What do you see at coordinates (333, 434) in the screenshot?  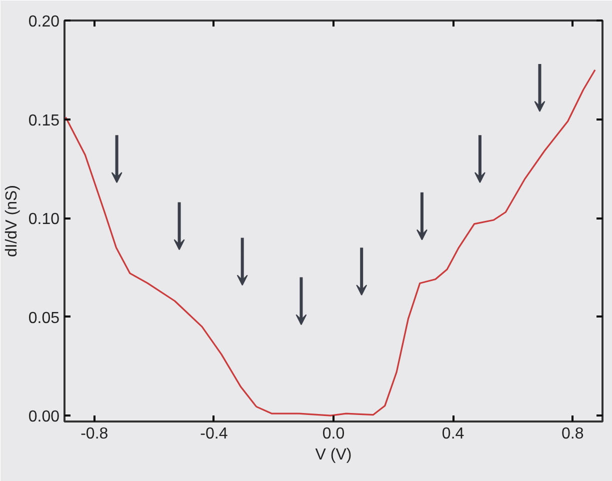 I see `x-tick-label: 0.0` at bounding box center [333, 434].